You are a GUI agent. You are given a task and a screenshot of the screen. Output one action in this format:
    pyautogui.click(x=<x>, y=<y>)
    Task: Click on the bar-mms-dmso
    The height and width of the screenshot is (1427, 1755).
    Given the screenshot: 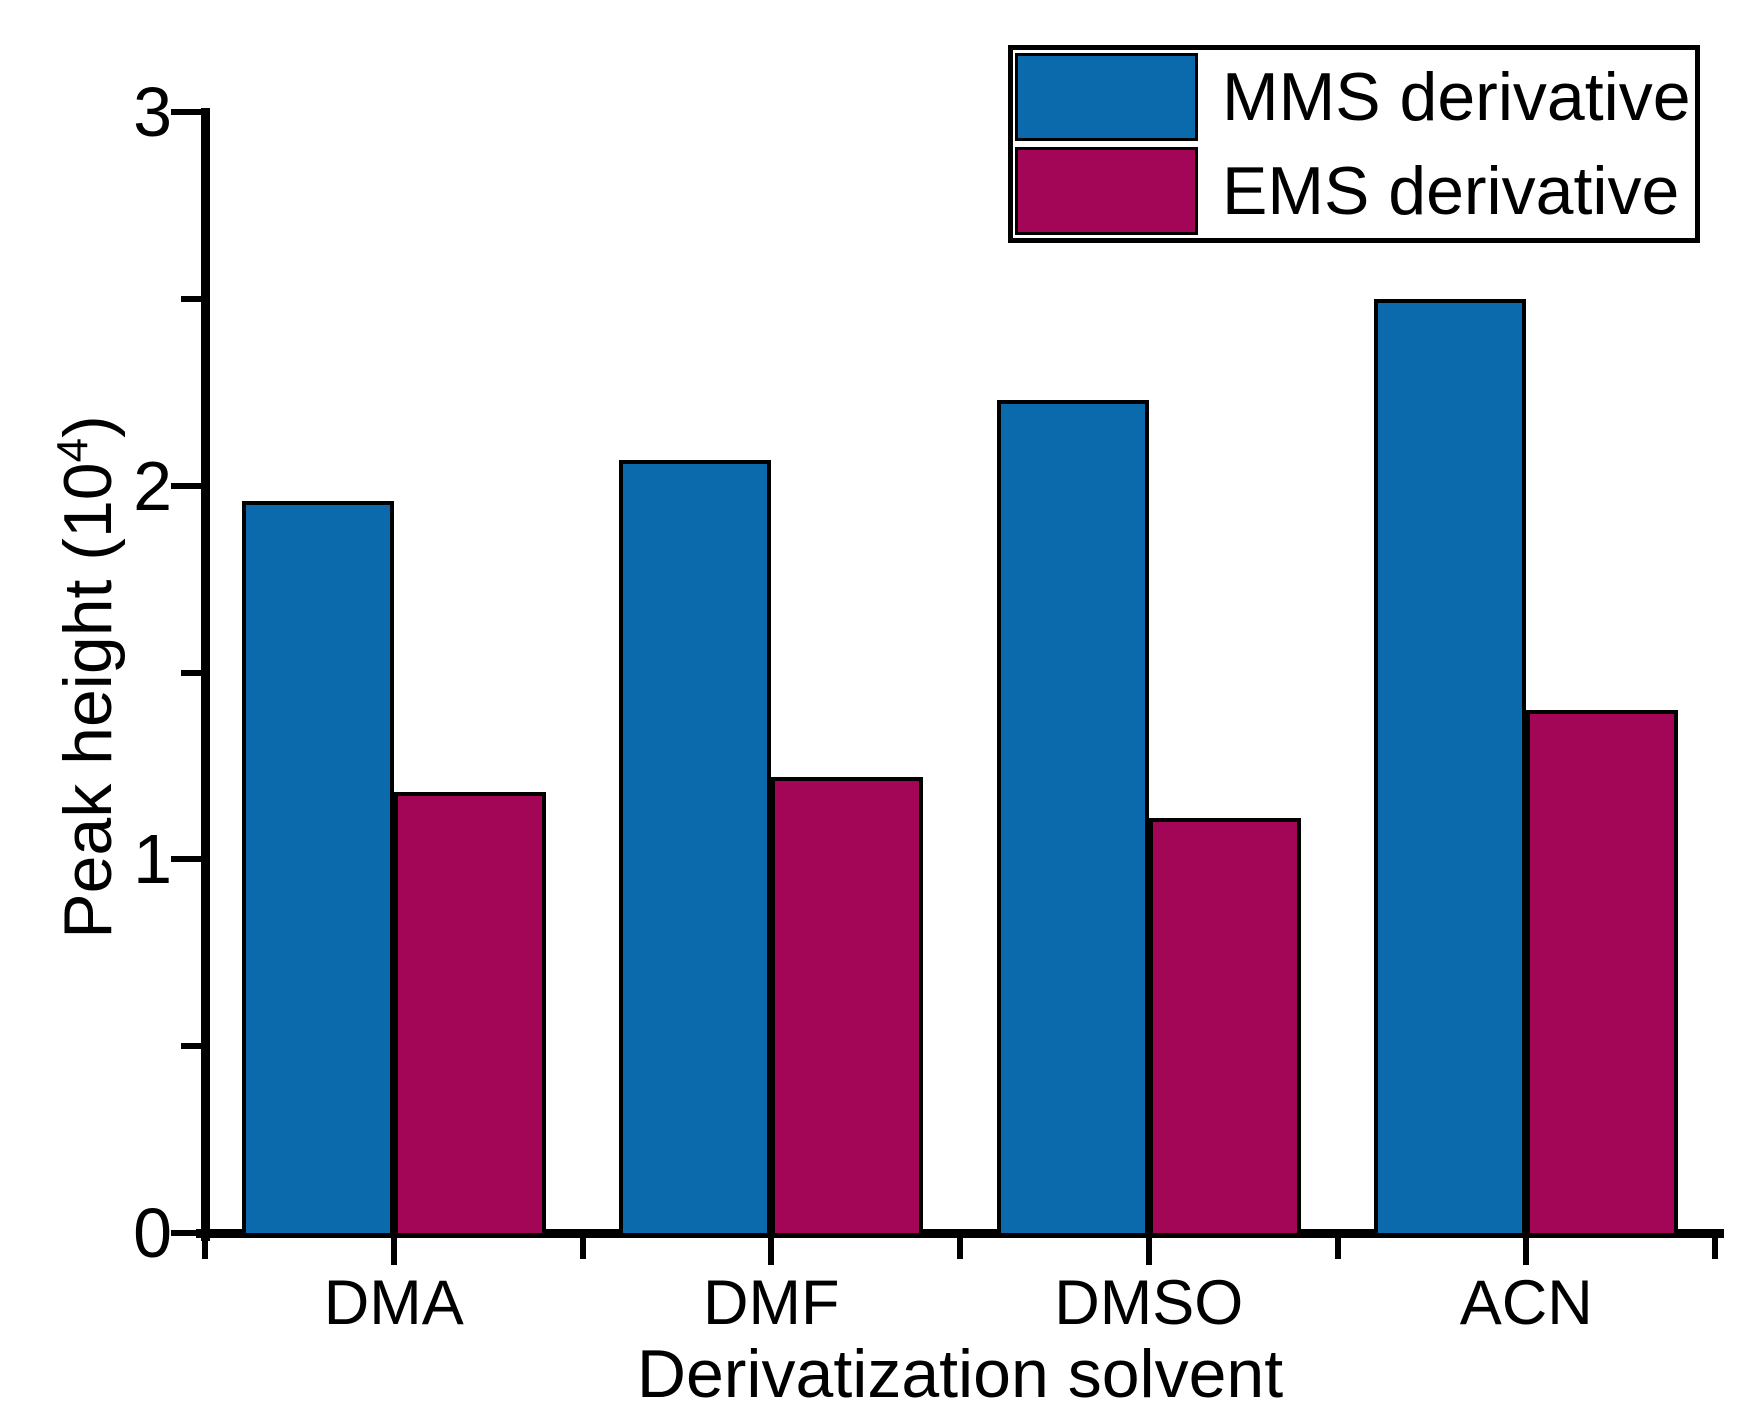 What is the action you would take?
    pyautogui.click(x=1072, y=818)
    